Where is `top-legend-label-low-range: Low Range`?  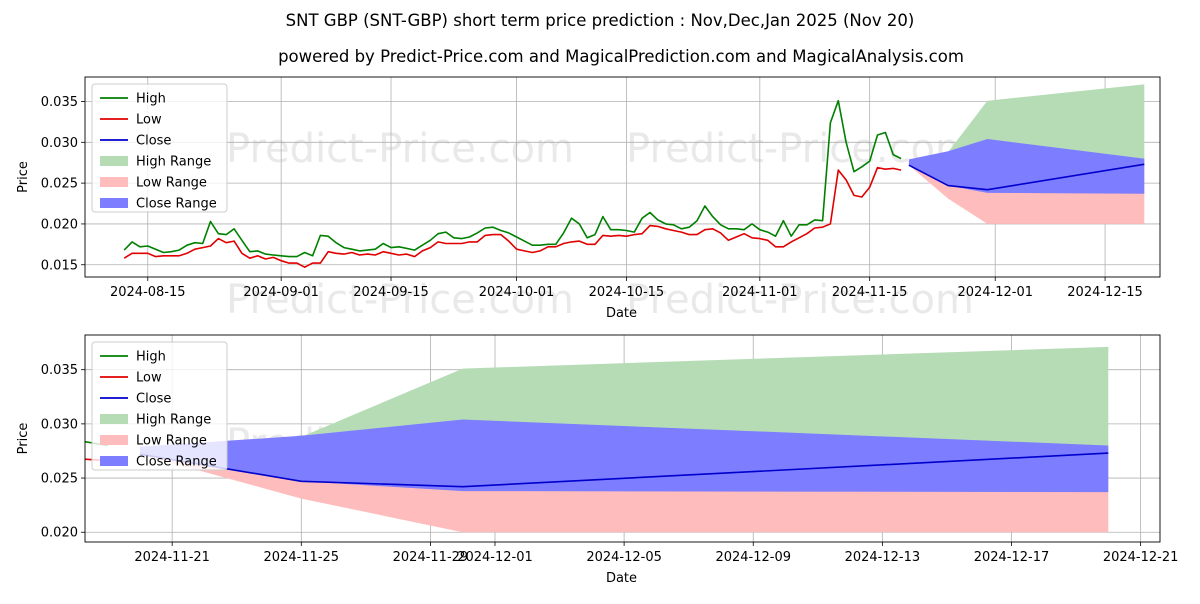 top-legend-label-low-range: Low Range is located at coordinates (171, 183).